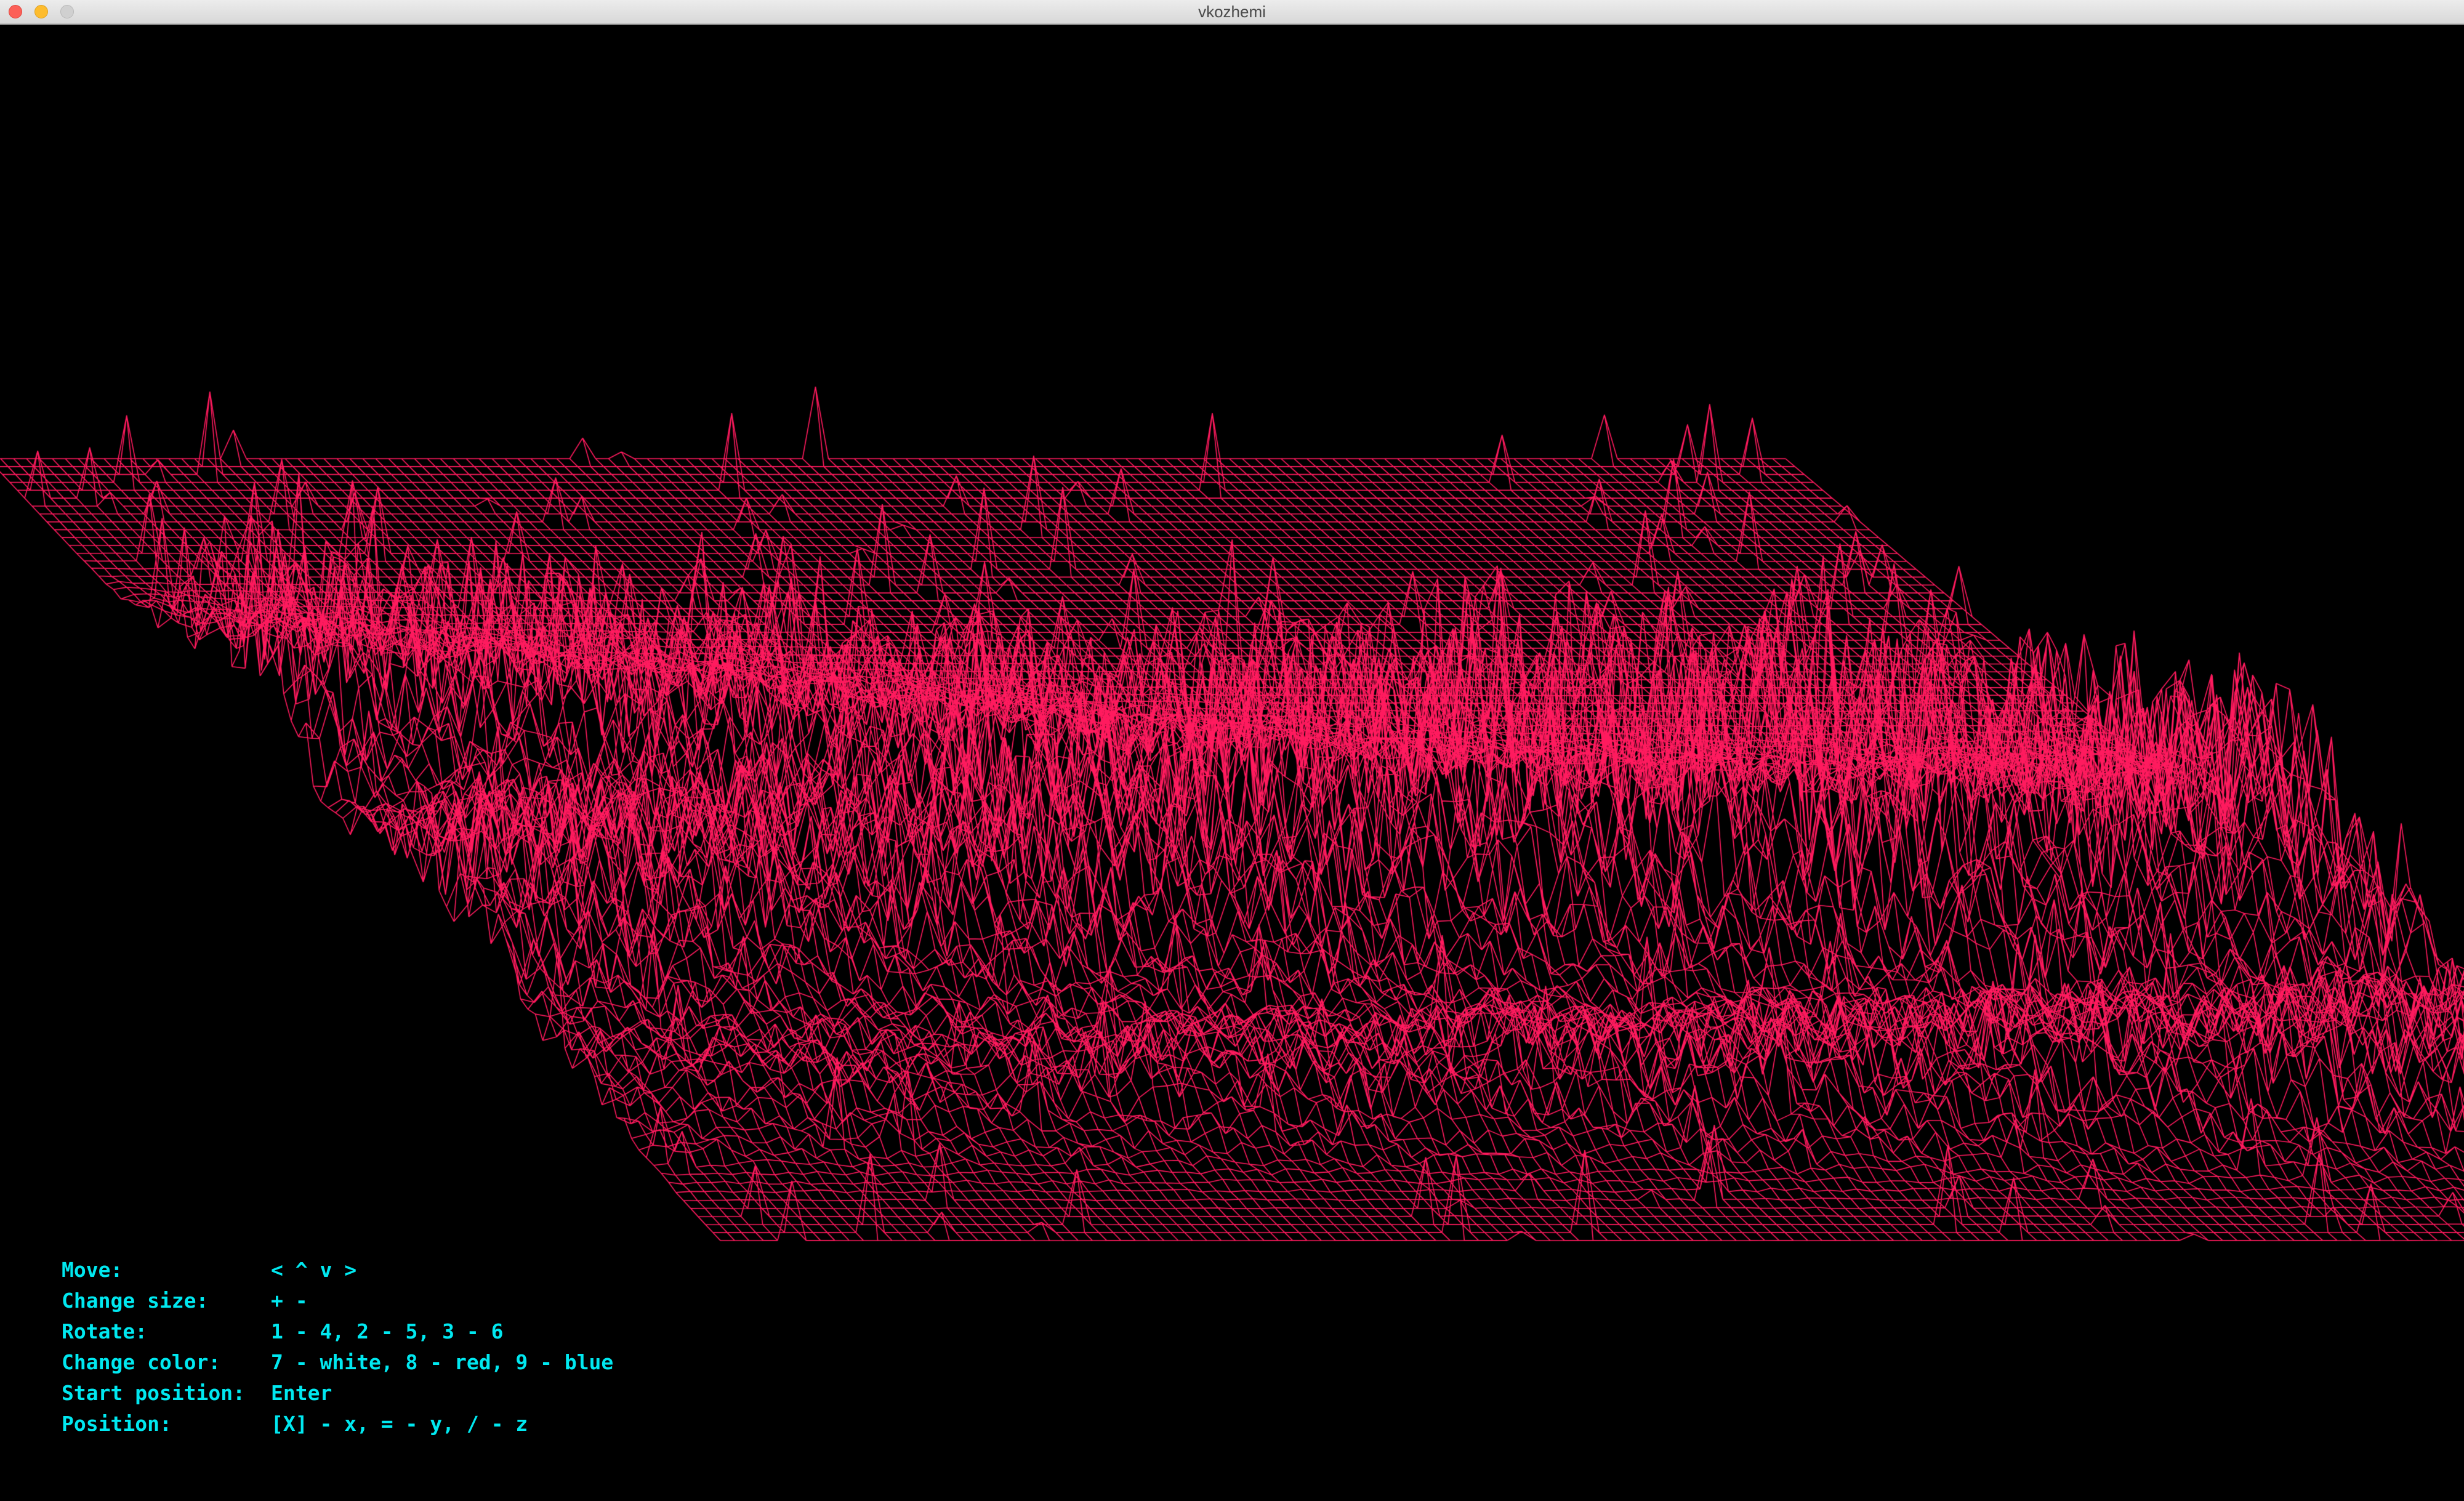  Describe the element at coordinates (15, 11) in the screenshot. I see `close-window-button` at that location.